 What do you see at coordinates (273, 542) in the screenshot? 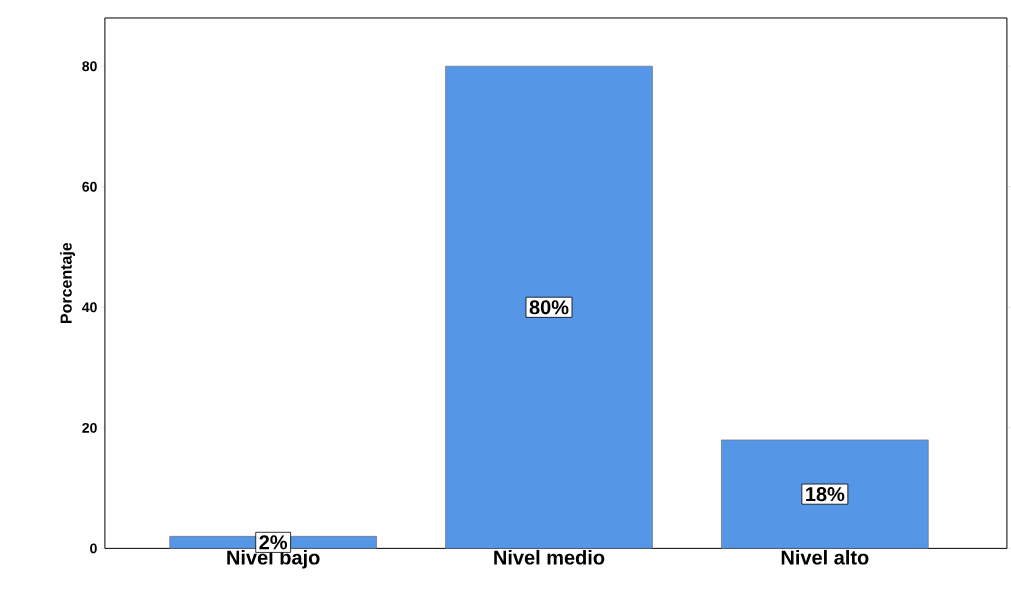
I see `data-label: 2%` at bounding box center [273, 542].